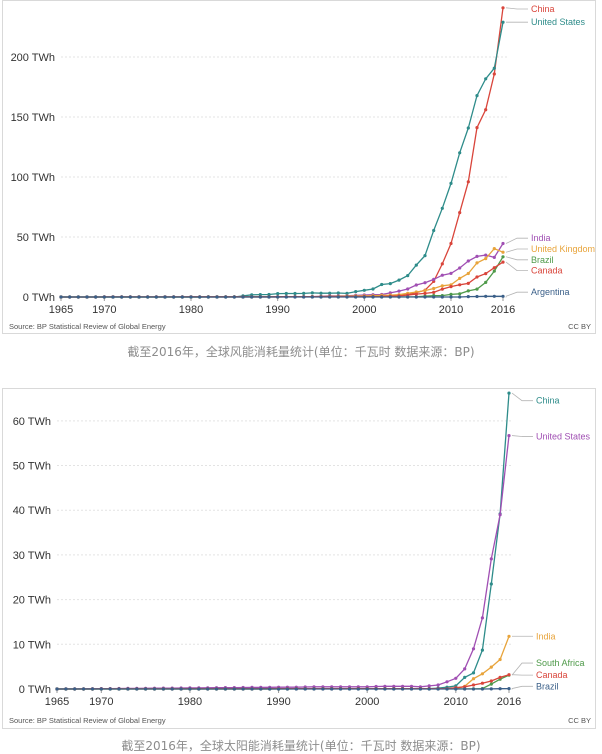 Image resolution: width=602 pixels, height=754 pixels. Describe the element at coordinates (36, 238) in the screenshot. I see `y-tick-label: 50 TWh` at that location.